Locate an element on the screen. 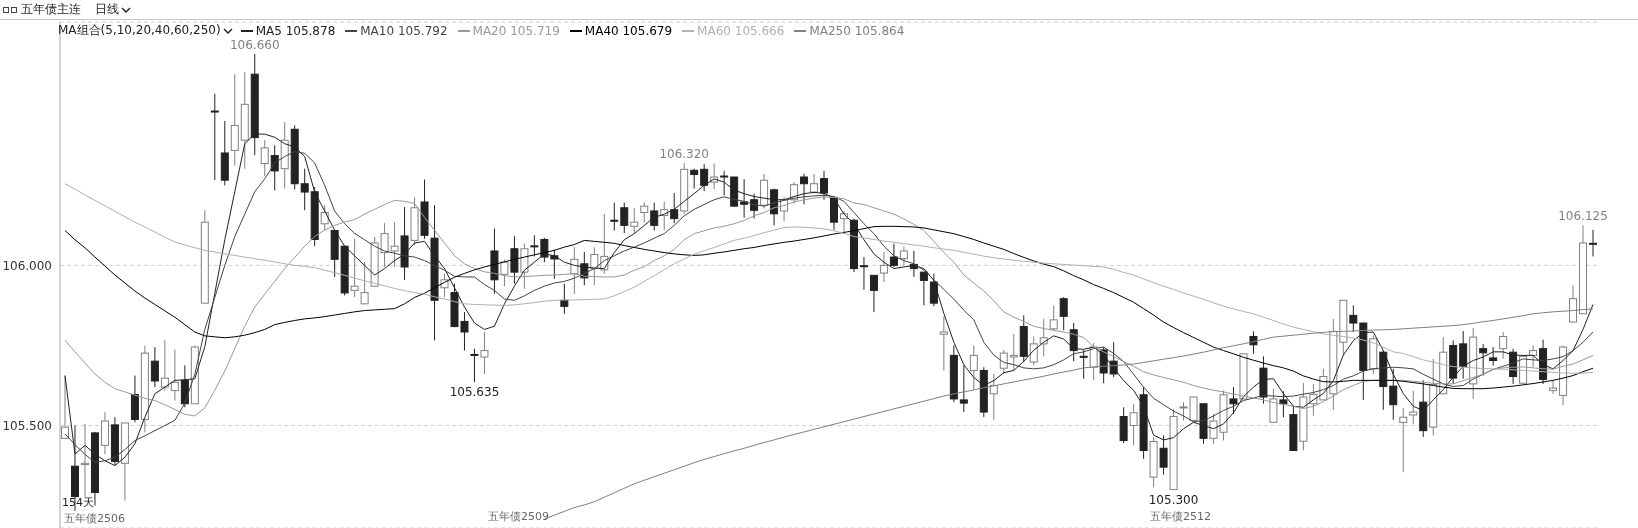 The height and width of the screenshot is (528, 1638). legend-label: MA5 105.878 is located at coordinates (295, 30).